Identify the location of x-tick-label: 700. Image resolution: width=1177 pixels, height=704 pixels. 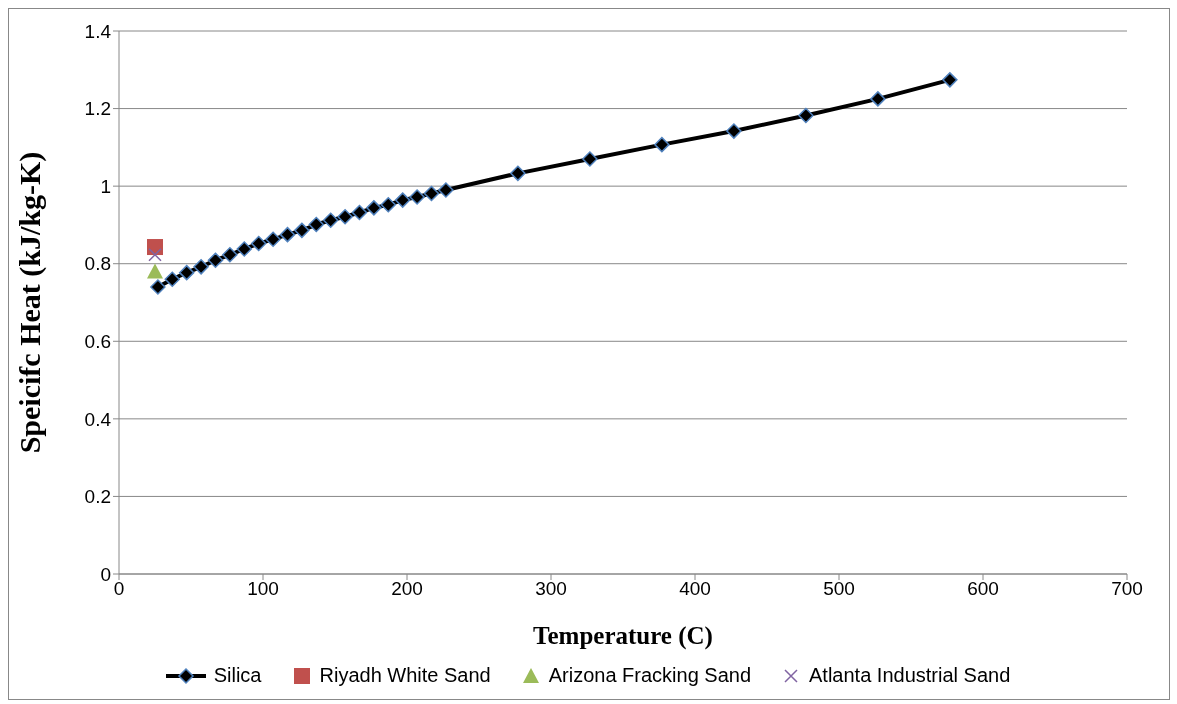
(1127, 589).